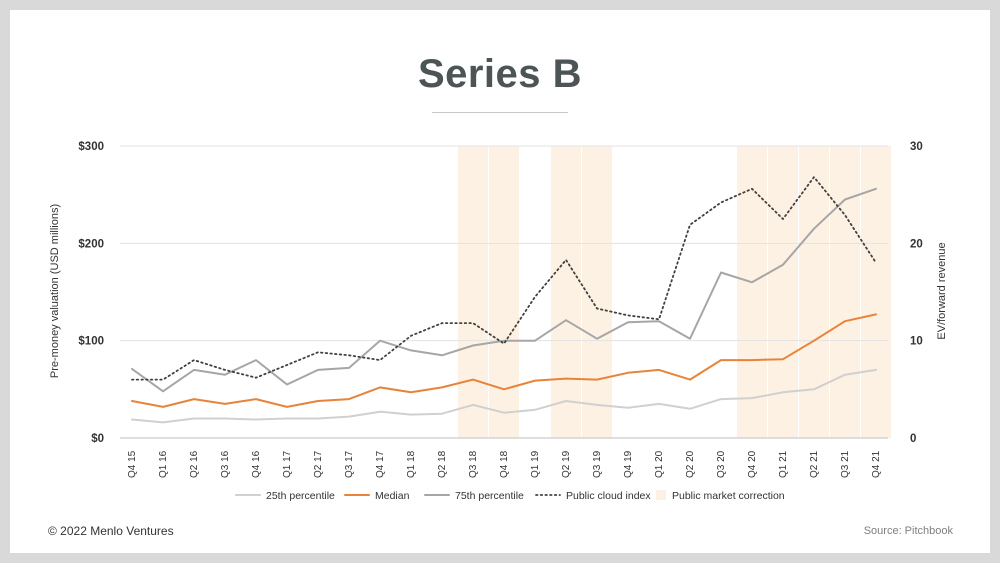  I want to click on y-tick-label: $0, so click(97, 439).